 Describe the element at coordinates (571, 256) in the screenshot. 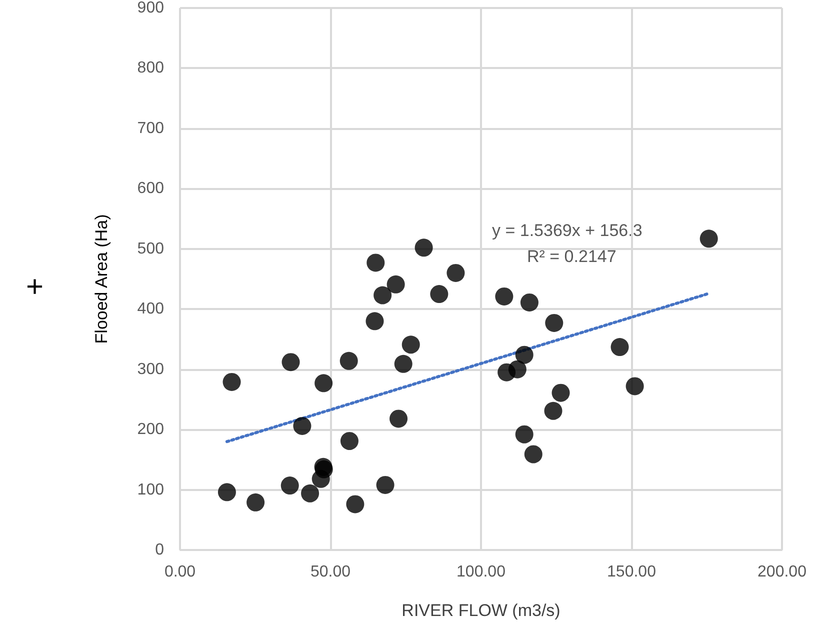

I see `annotation: R² = 0.2147` at that location.